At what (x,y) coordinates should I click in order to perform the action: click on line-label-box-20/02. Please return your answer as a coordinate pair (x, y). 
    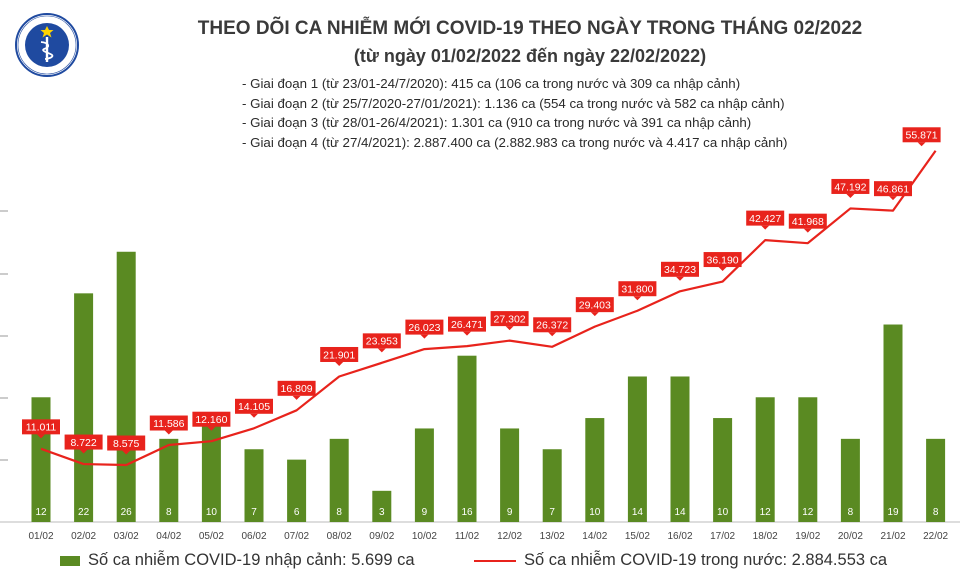
    Looking at the image, I should click on (850, 186).